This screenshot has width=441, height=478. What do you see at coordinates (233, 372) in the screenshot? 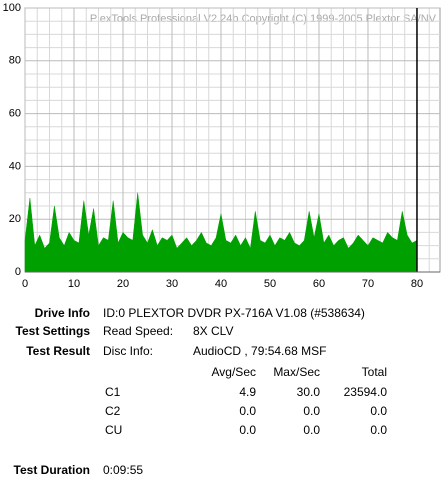
I see `column-header: Avg/Sec` at bounding box center [233, 372].